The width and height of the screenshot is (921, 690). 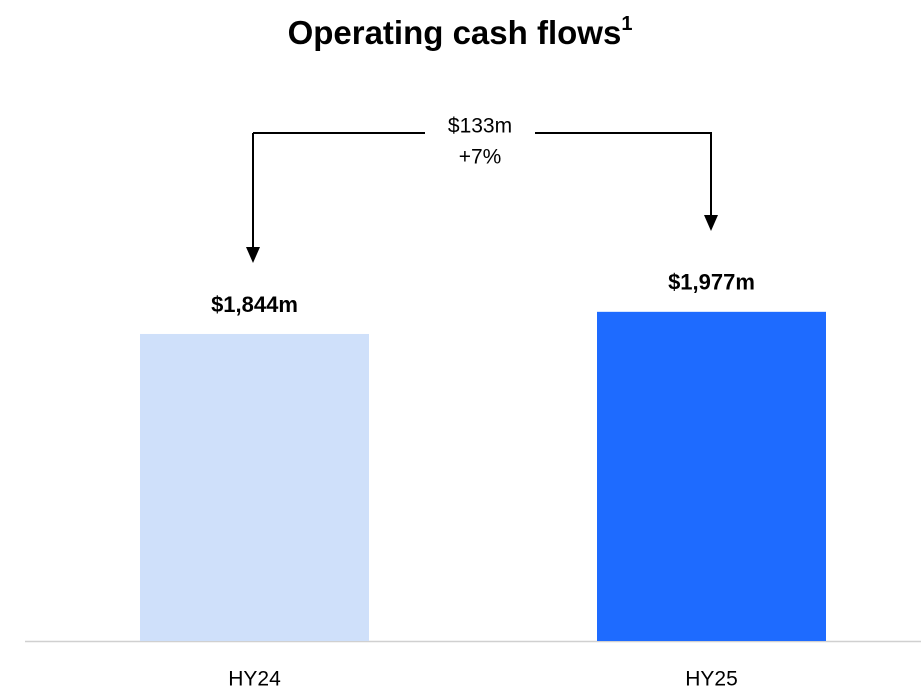 I want to click on title-text: Operating cash flows, so click(x=455, y=32).